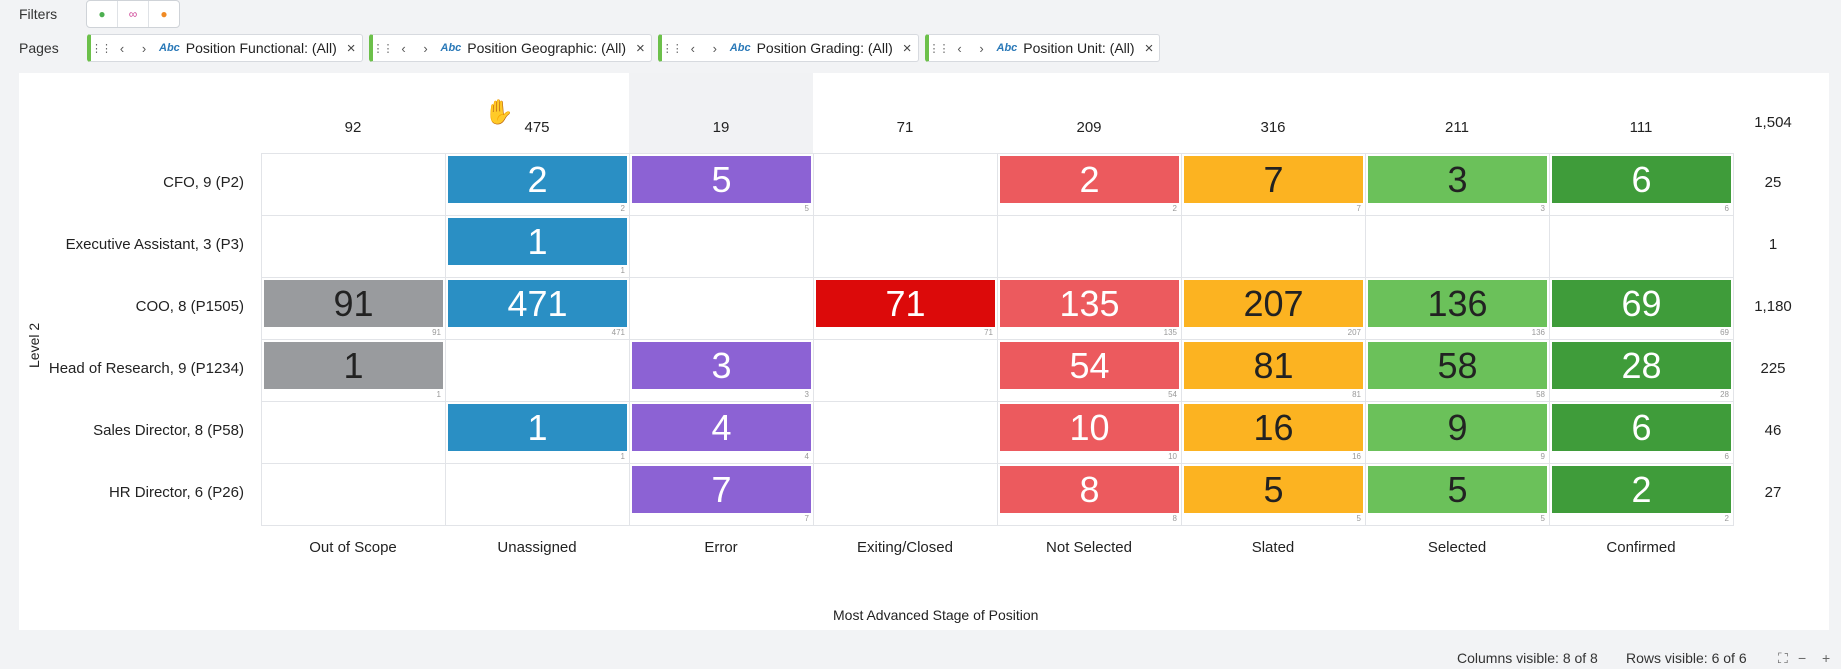 The height and width of the screenshot is (669, 1841). I want to click on filters-bar: Filters ● ∞ ●, so click(90, 14).